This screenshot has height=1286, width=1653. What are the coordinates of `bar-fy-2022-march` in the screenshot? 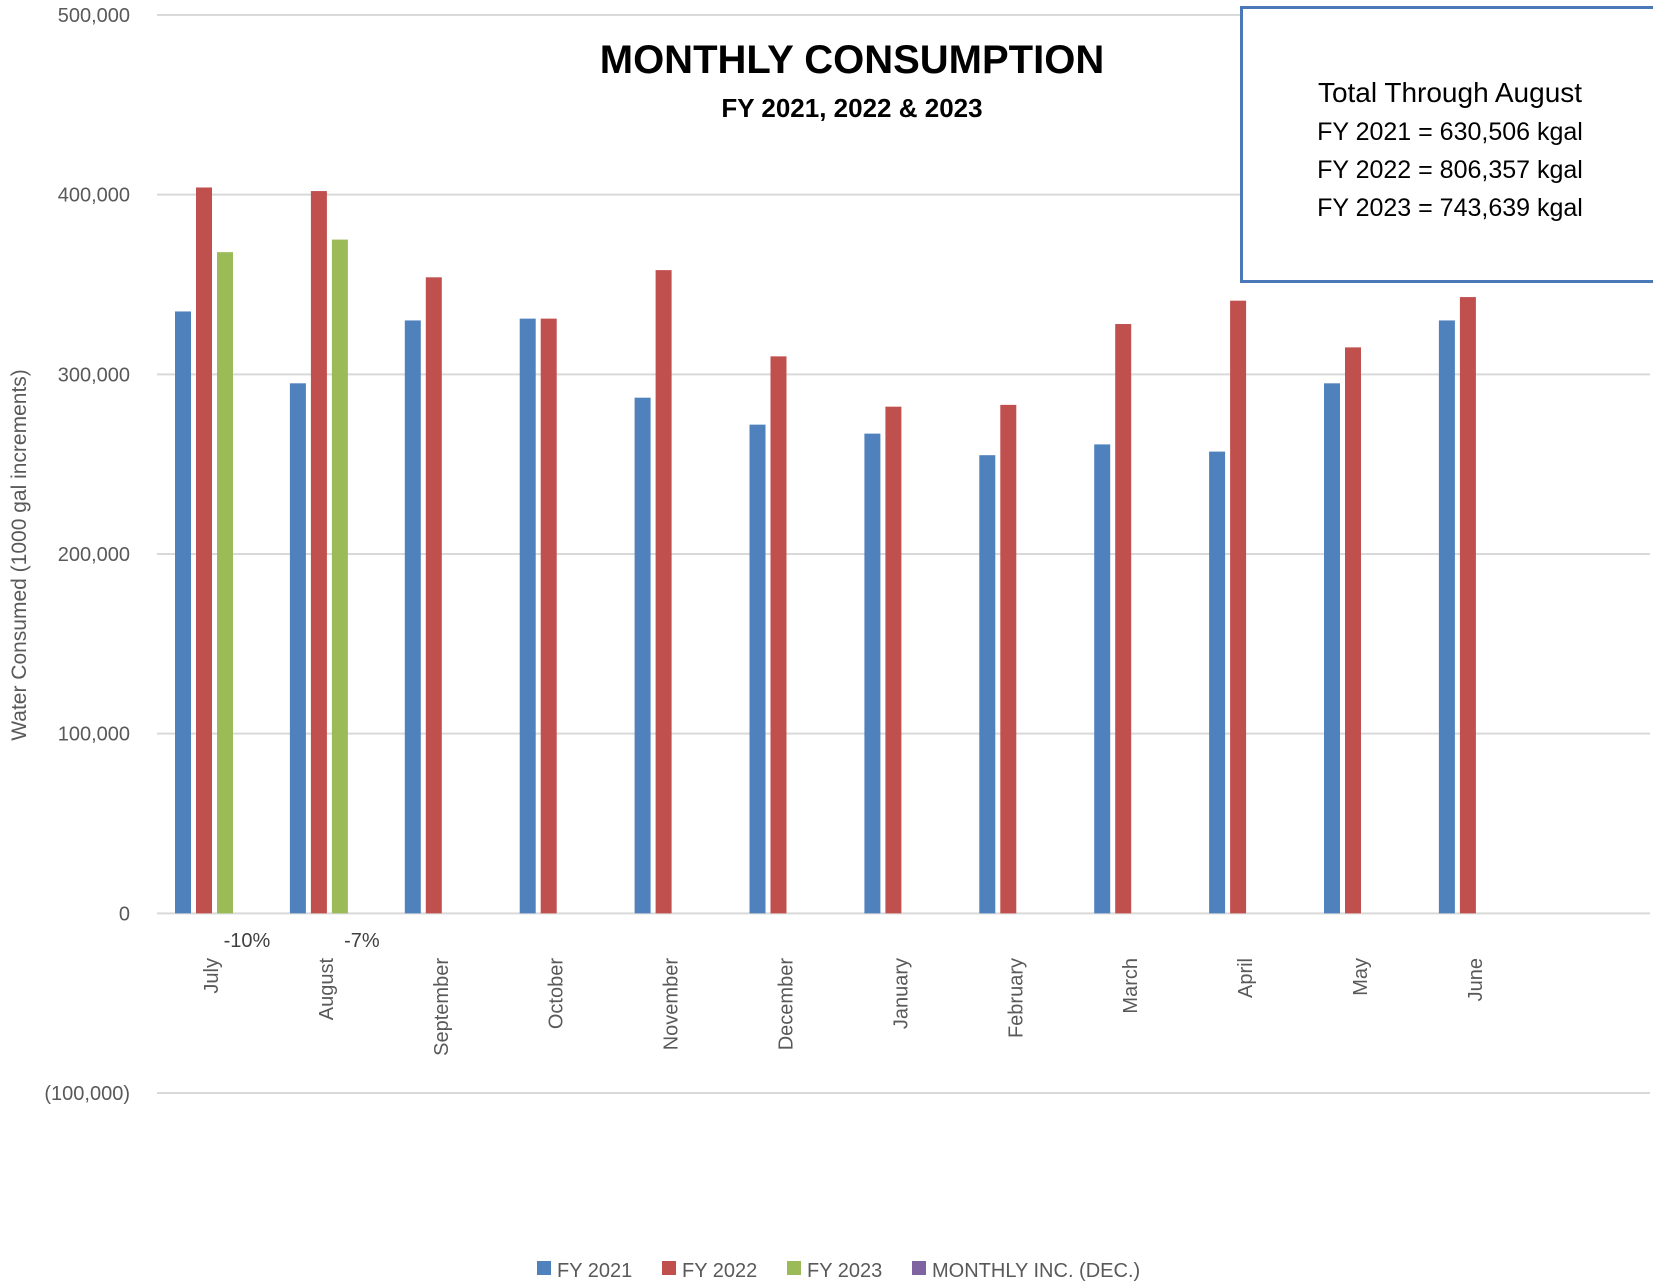 It's located at (1123, 619).